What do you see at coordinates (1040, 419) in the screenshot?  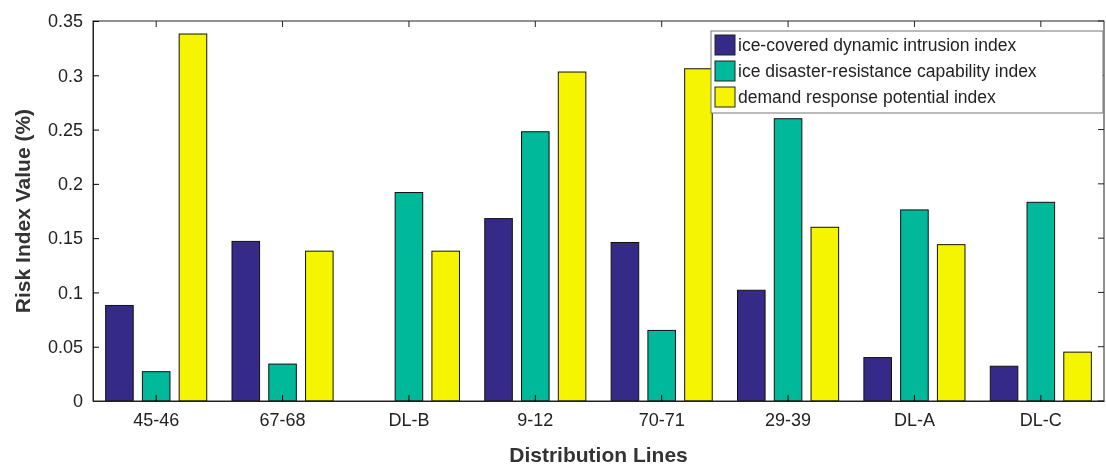 I see `x-tick-label: DL-C` at bounding box center [1040, 419].